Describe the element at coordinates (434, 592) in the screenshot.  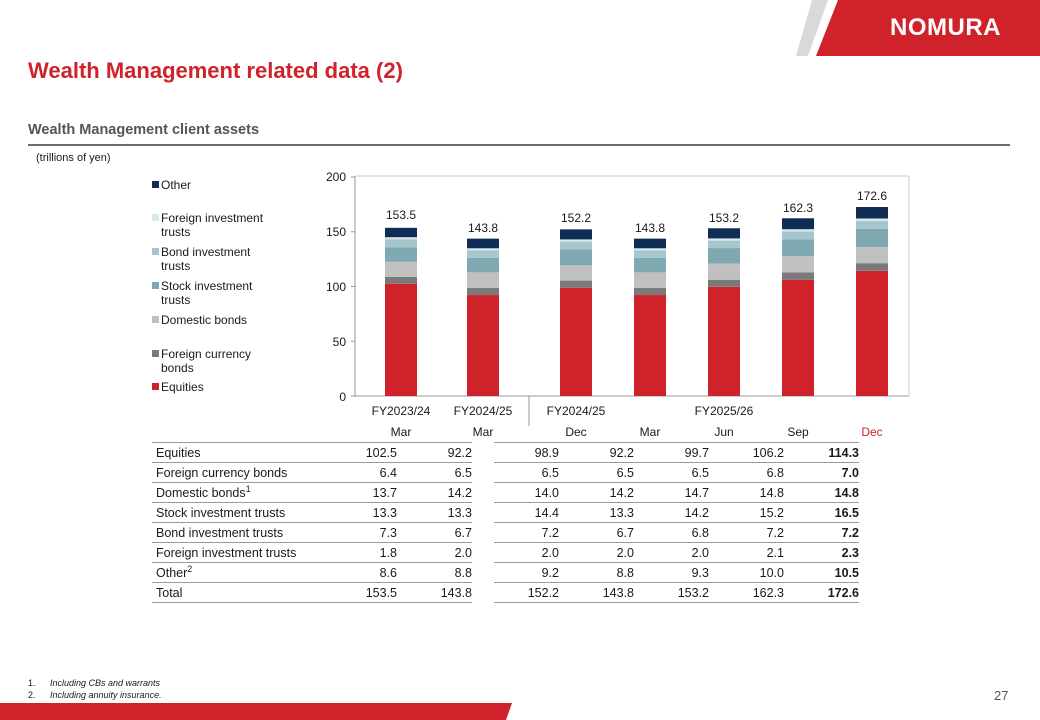
I see `table-cell: 143.8` at that location.